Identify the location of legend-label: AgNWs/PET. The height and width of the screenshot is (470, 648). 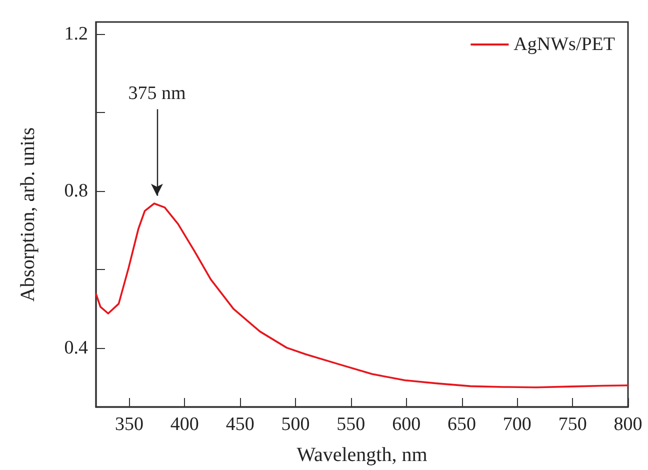
(565, 44).